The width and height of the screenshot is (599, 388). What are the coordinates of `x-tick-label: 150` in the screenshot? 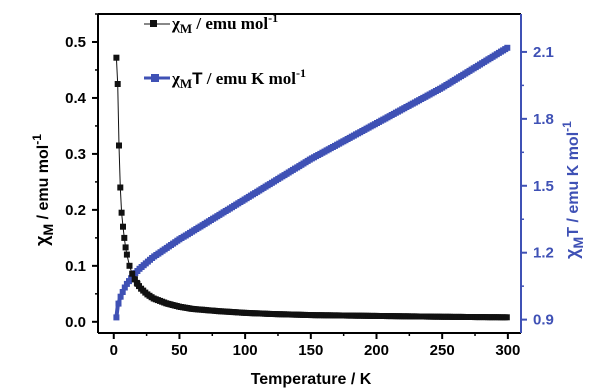 It's located at (310, 350).